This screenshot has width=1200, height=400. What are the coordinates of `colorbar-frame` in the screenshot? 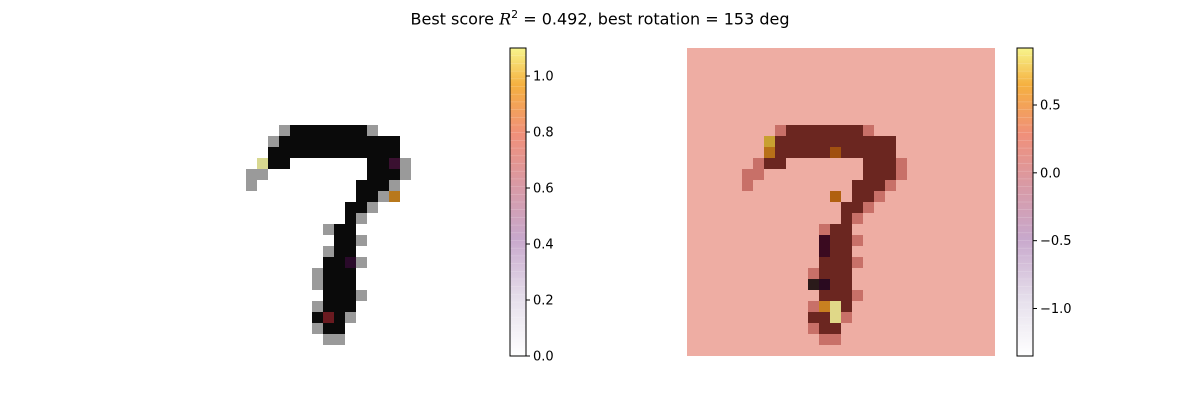 It's located at (1025, 202).